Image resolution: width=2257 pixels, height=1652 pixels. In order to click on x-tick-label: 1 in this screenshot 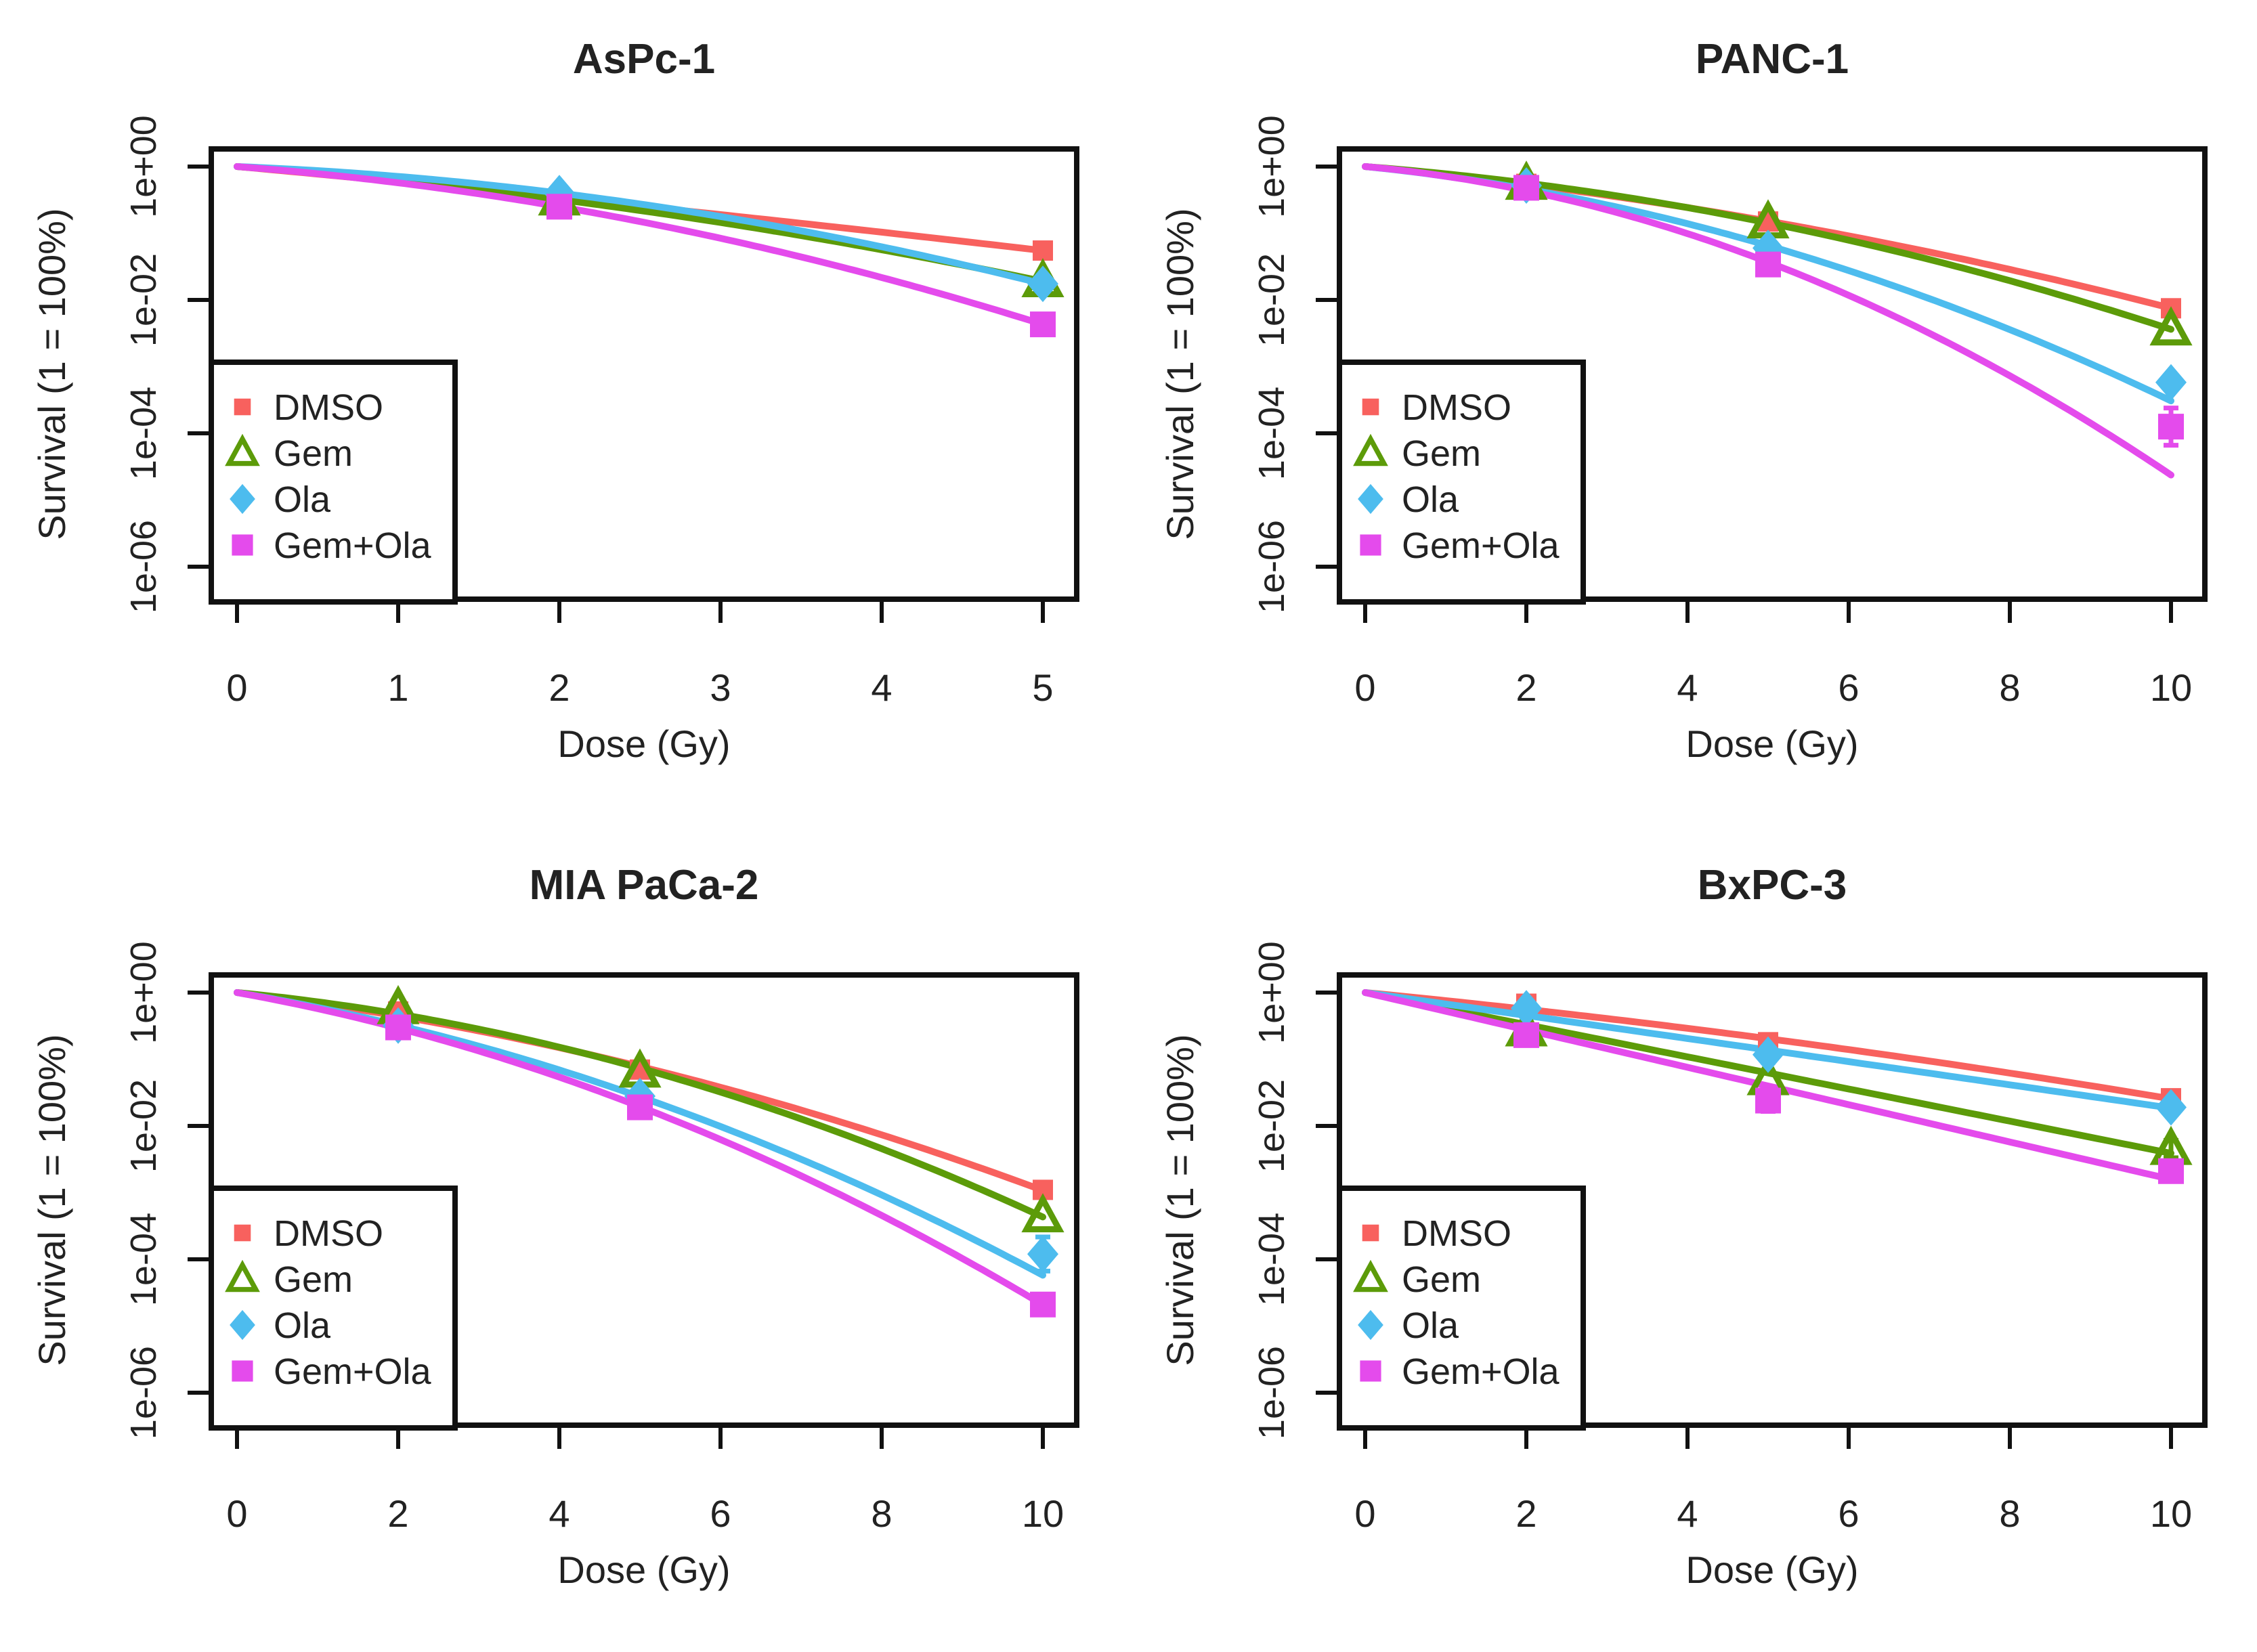, I will do `click(397, 687)`.